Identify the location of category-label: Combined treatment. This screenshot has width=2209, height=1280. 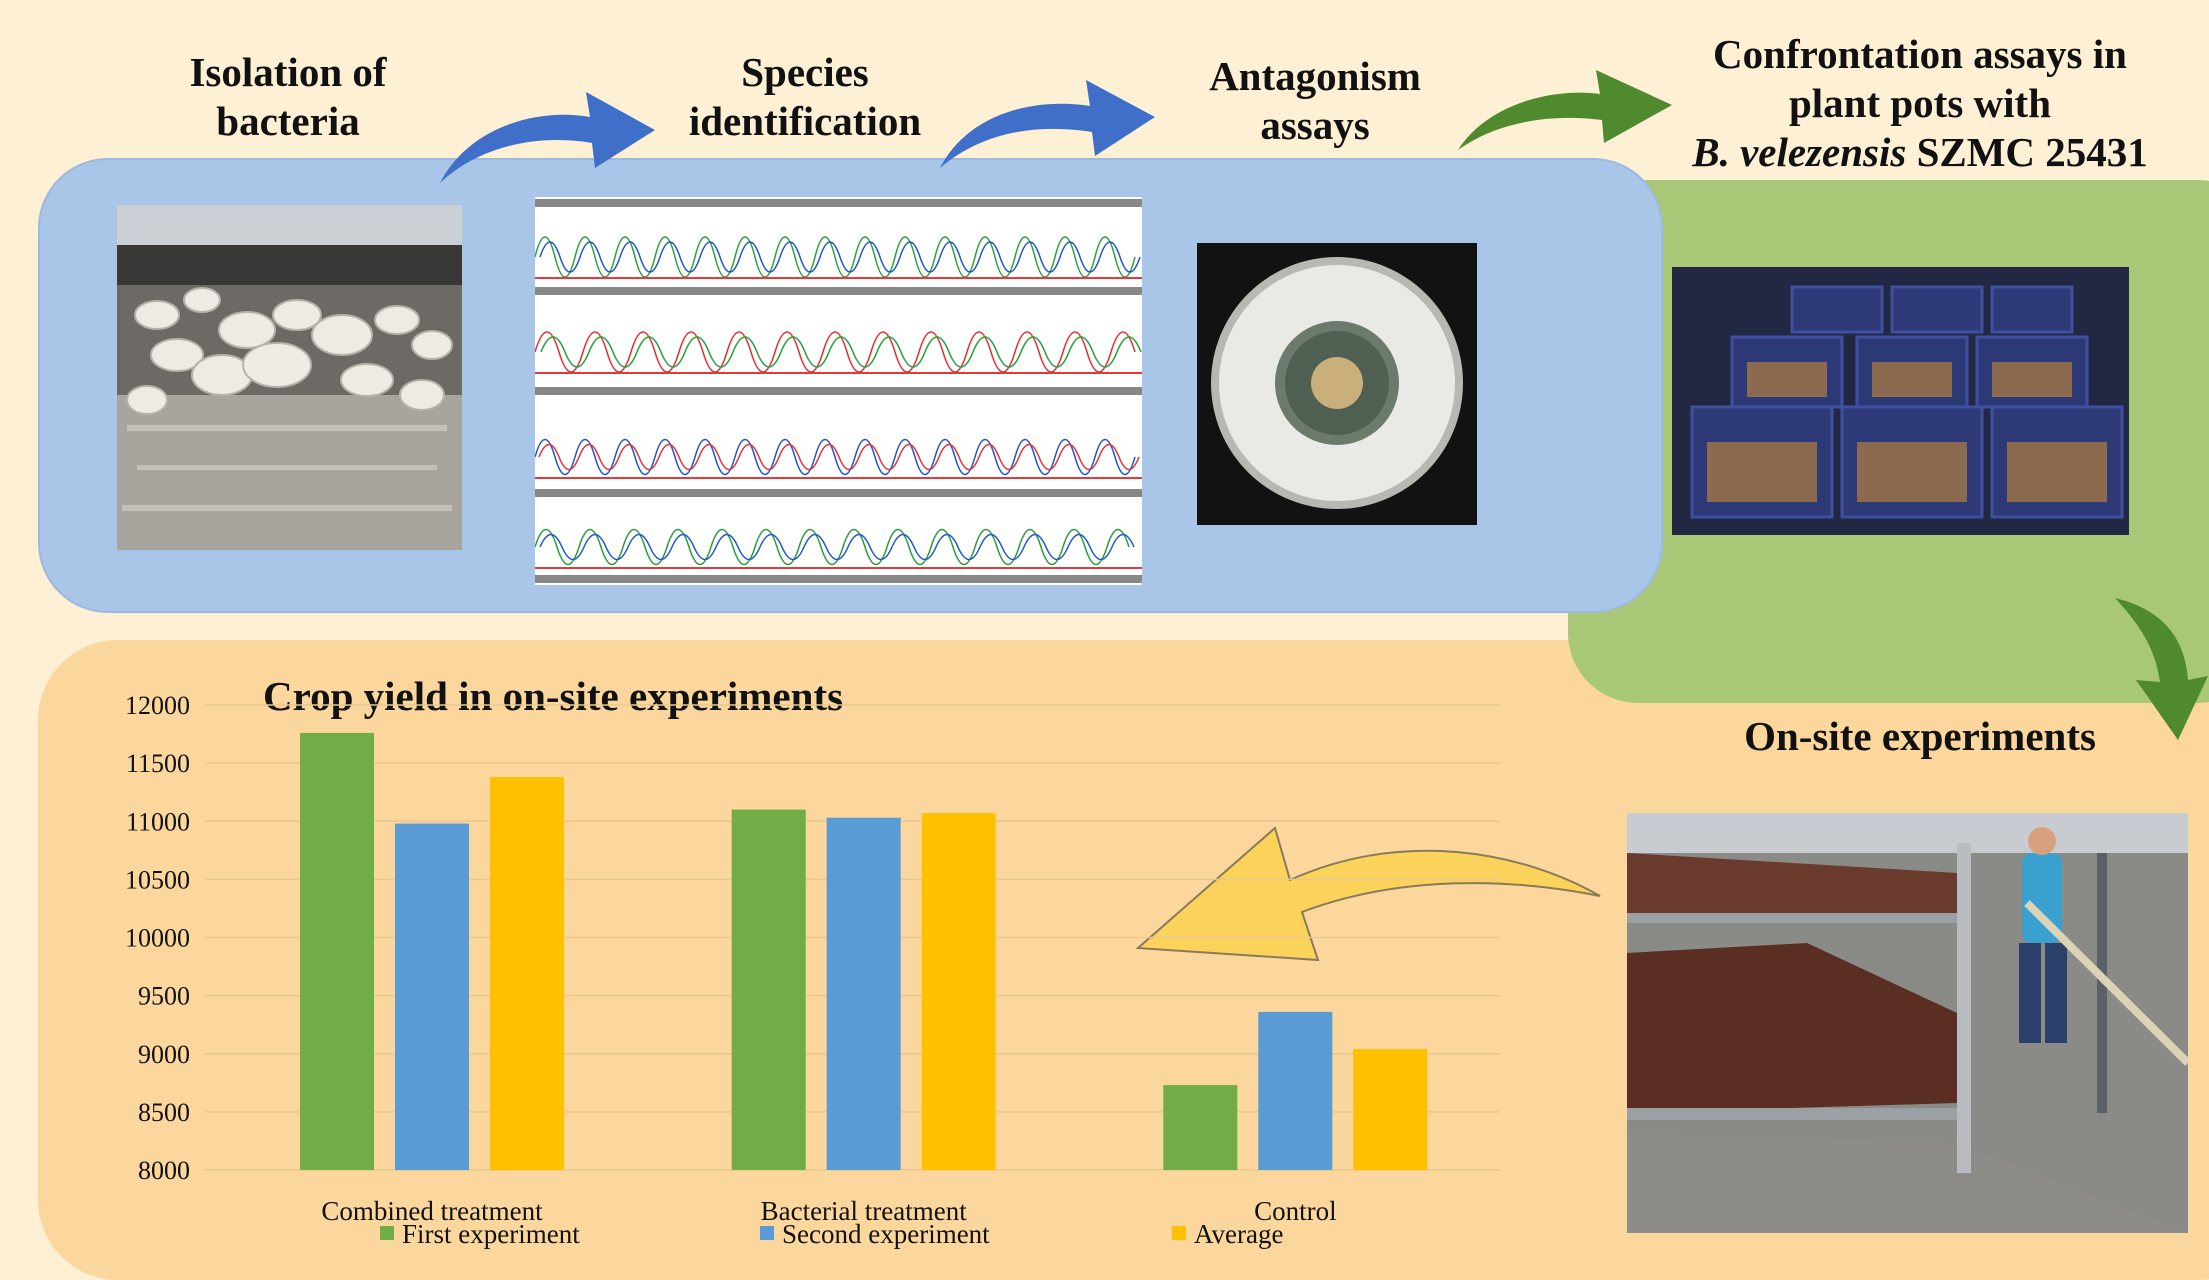
(432, 1211).